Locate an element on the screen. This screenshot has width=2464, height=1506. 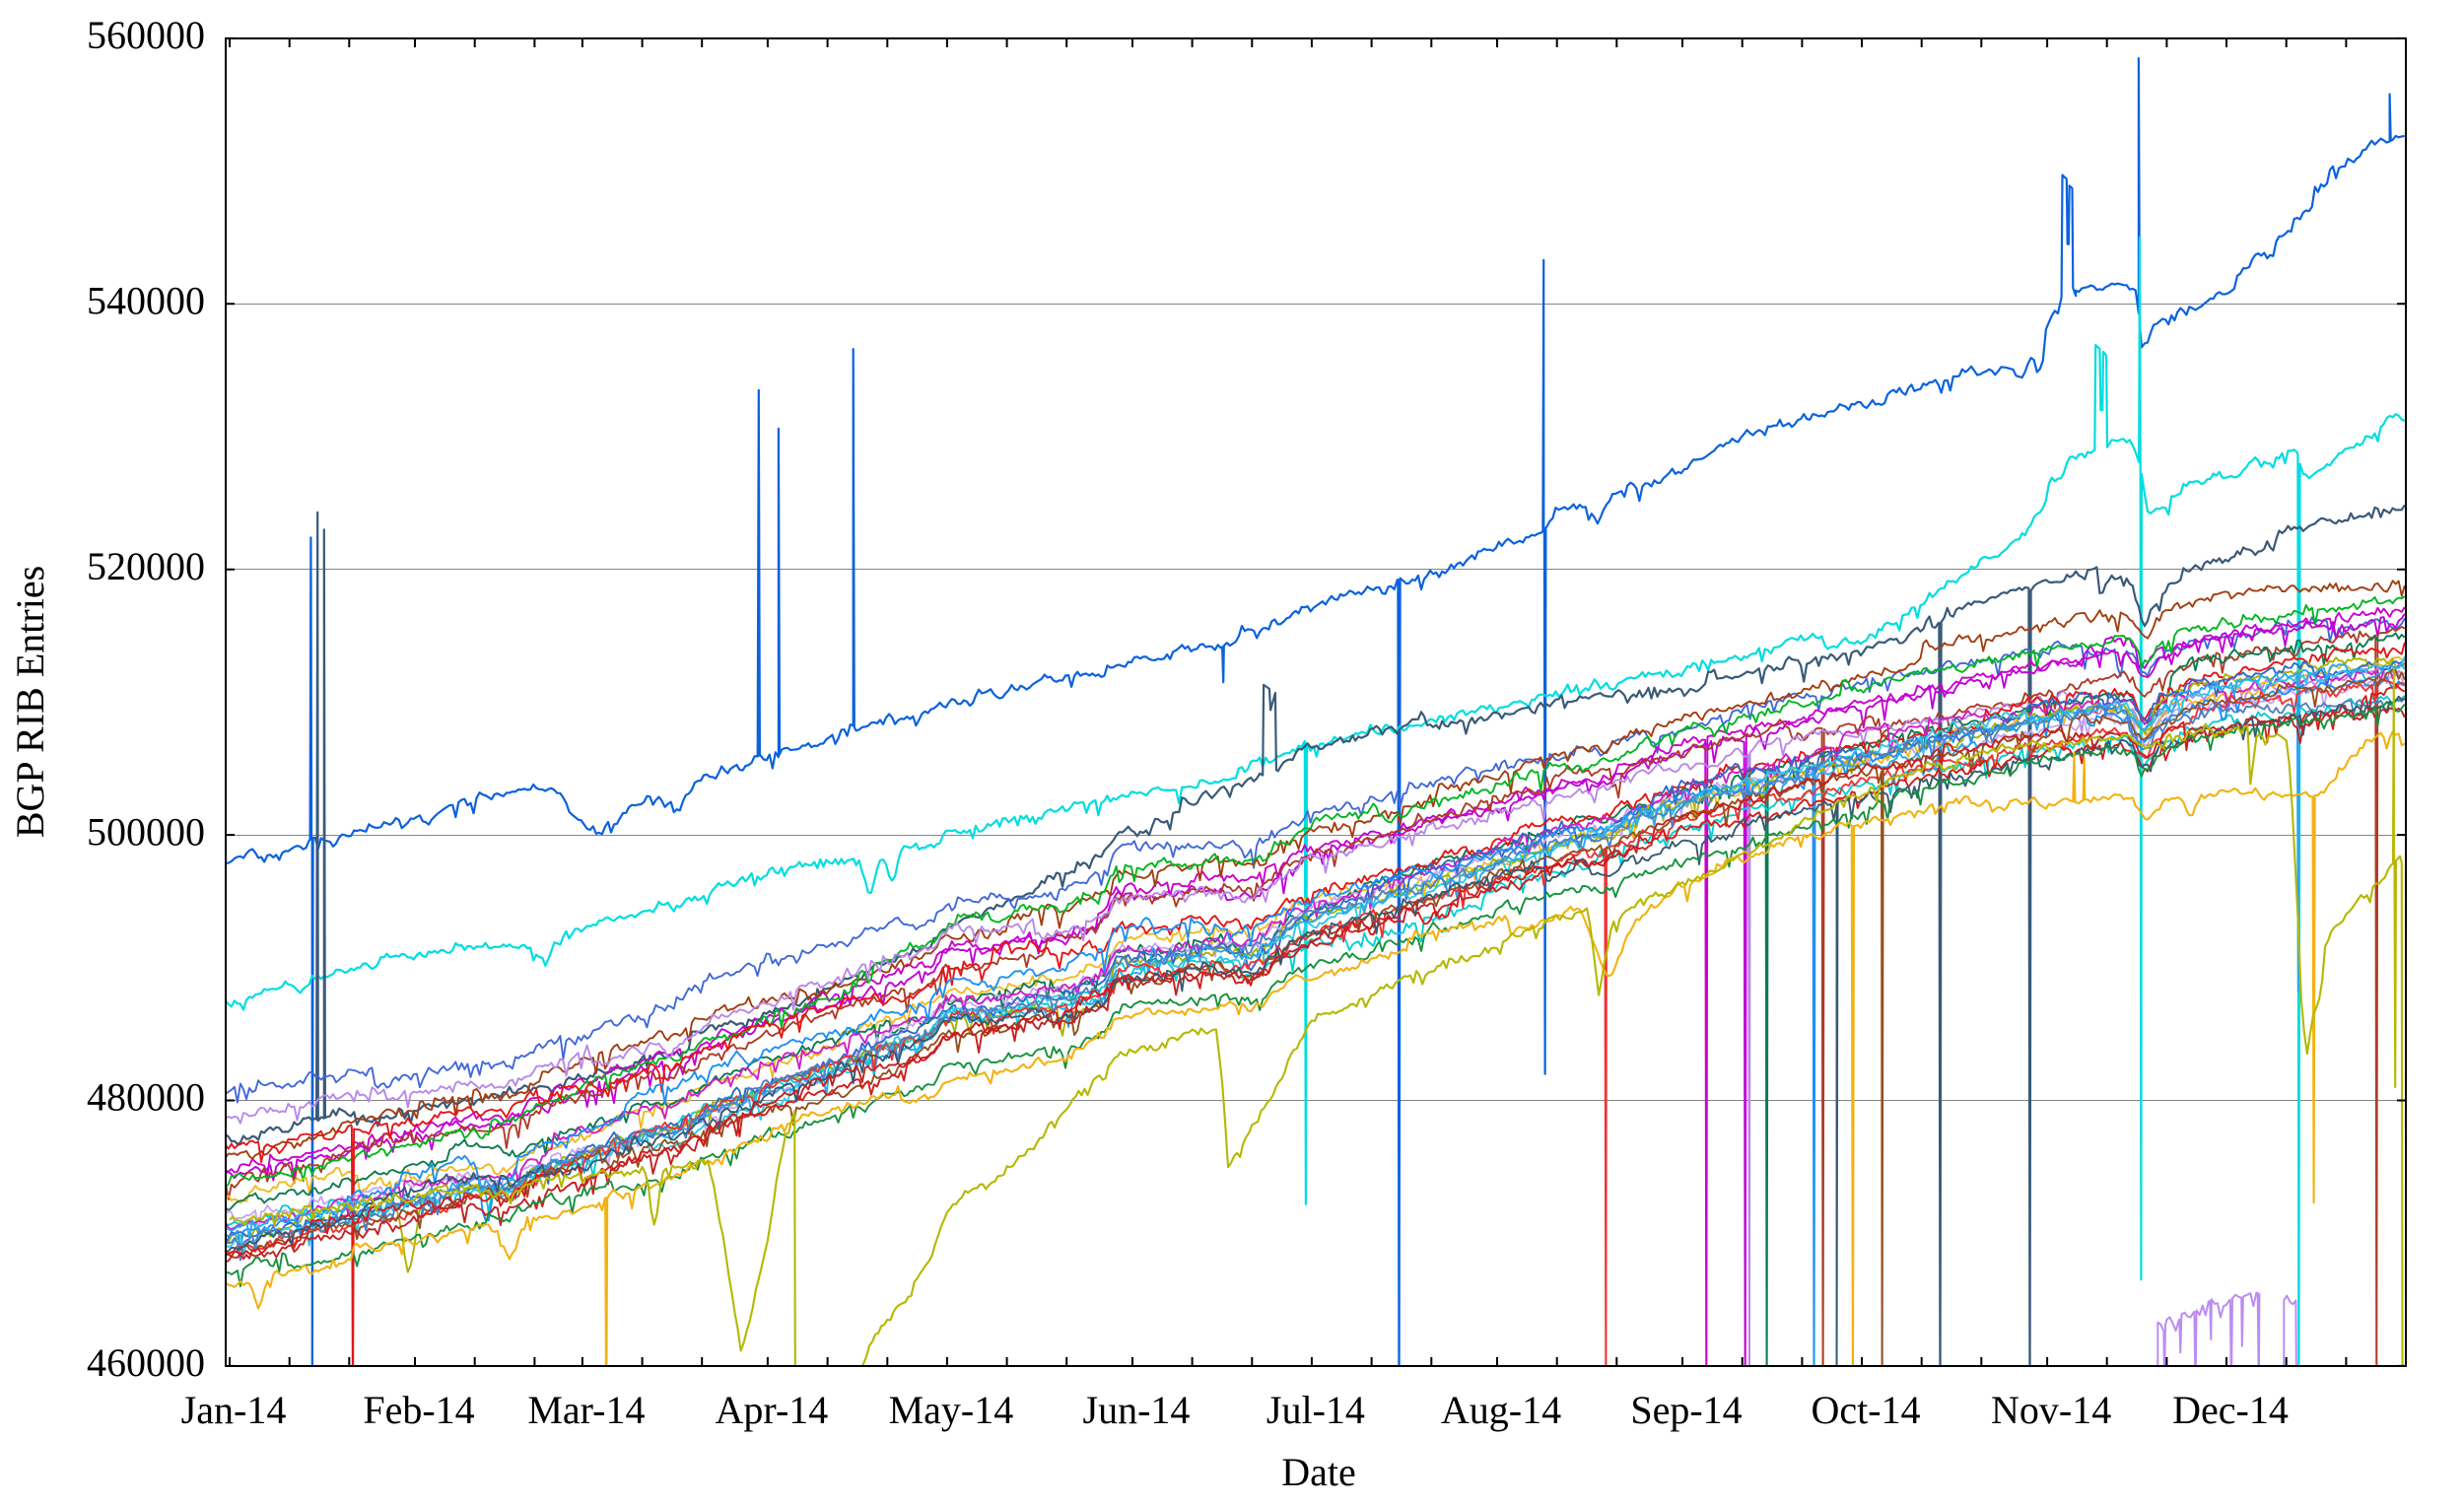
svg-text: BGP RIB Entries is located at coordinates (30, 702).